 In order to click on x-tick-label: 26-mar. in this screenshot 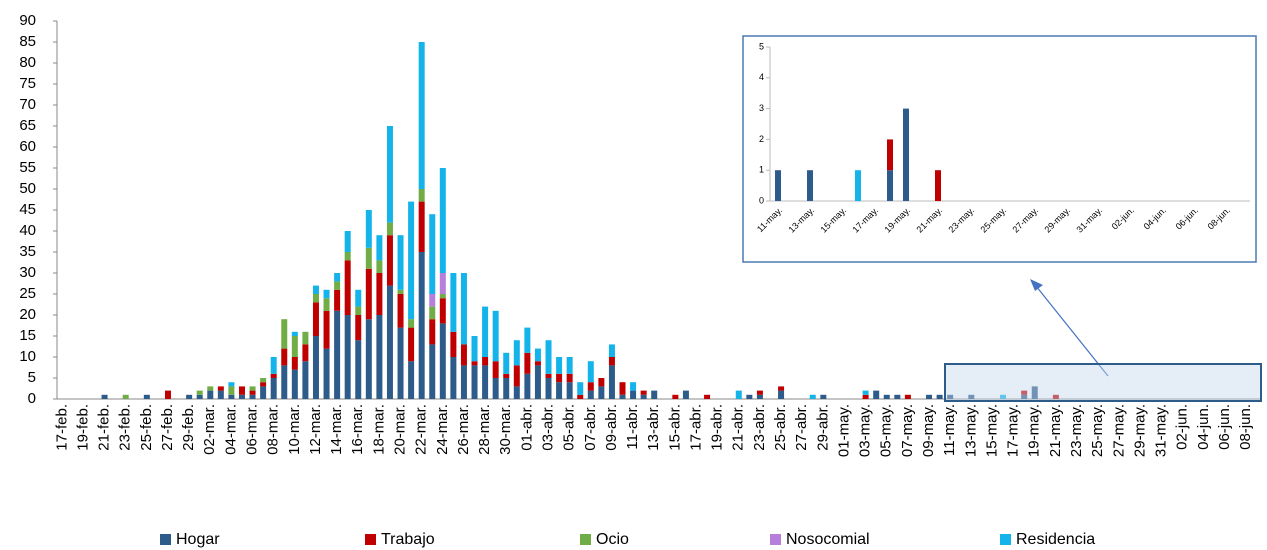, I will do `click(463, 429)`.